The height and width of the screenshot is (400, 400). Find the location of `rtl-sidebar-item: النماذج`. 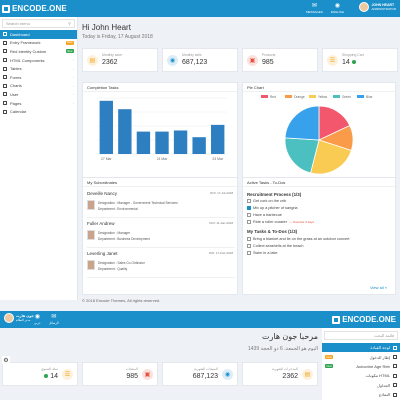

rtl-sidebar-item: النماذج is located at coordinates (361, 394).